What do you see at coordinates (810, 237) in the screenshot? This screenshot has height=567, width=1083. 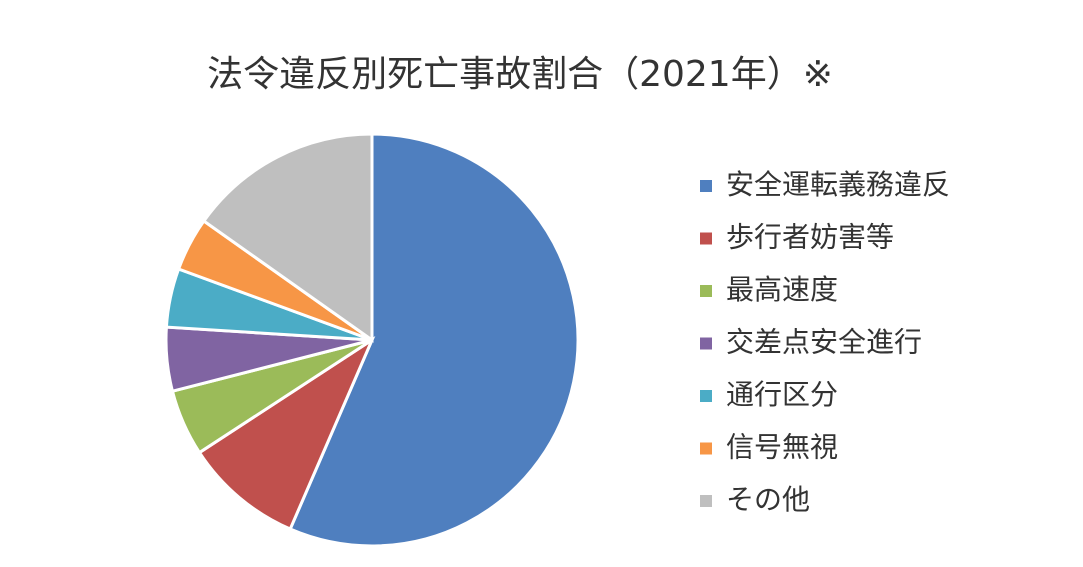 I see `legend-label: 歩行者妨害等` at bounding box center [810, 237].